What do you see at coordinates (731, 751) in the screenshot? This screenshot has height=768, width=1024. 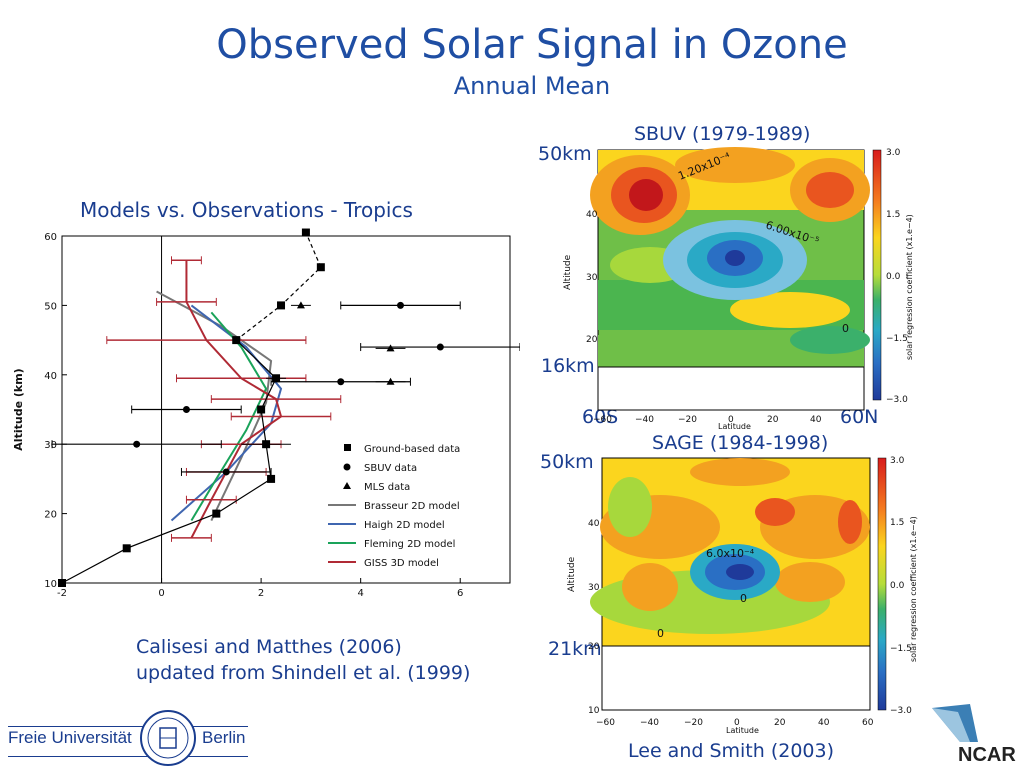 I see `caption-lee-smith: Lee and Smith (2003)` at bounding box center [731, 751].